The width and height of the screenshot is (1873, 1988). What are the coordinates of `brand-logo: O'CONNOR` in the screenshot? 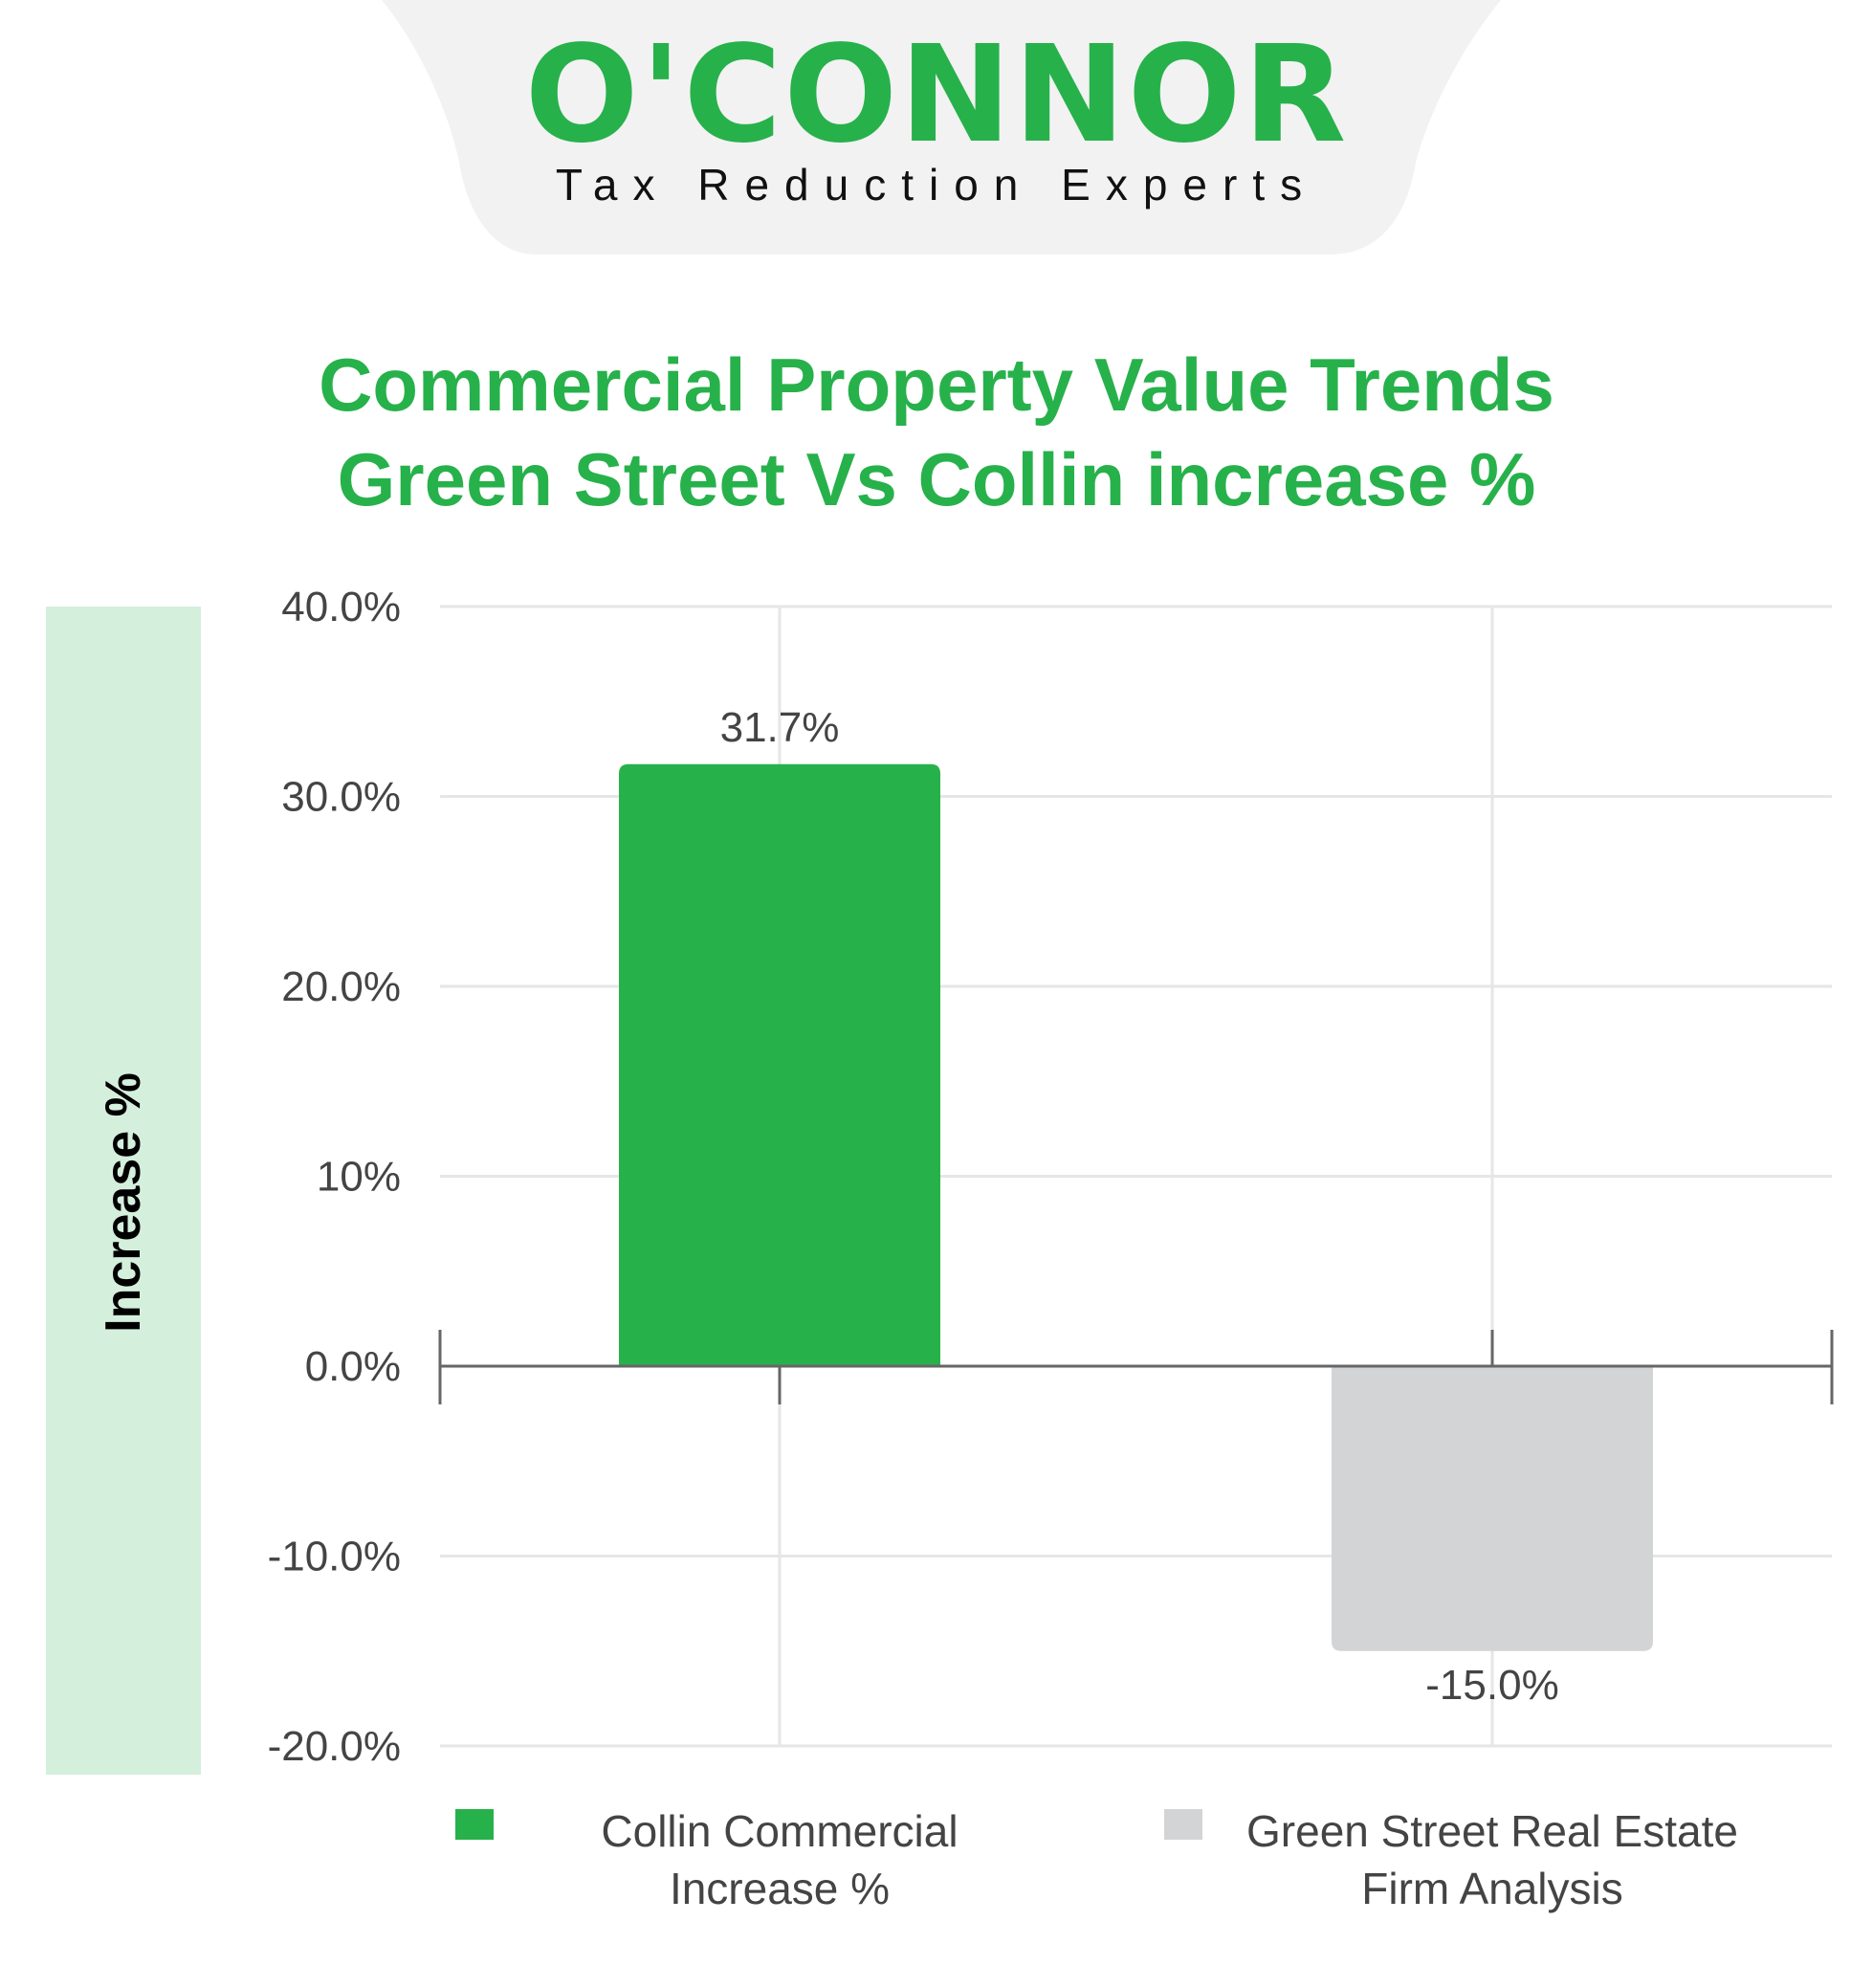 It's located at (937, 95).